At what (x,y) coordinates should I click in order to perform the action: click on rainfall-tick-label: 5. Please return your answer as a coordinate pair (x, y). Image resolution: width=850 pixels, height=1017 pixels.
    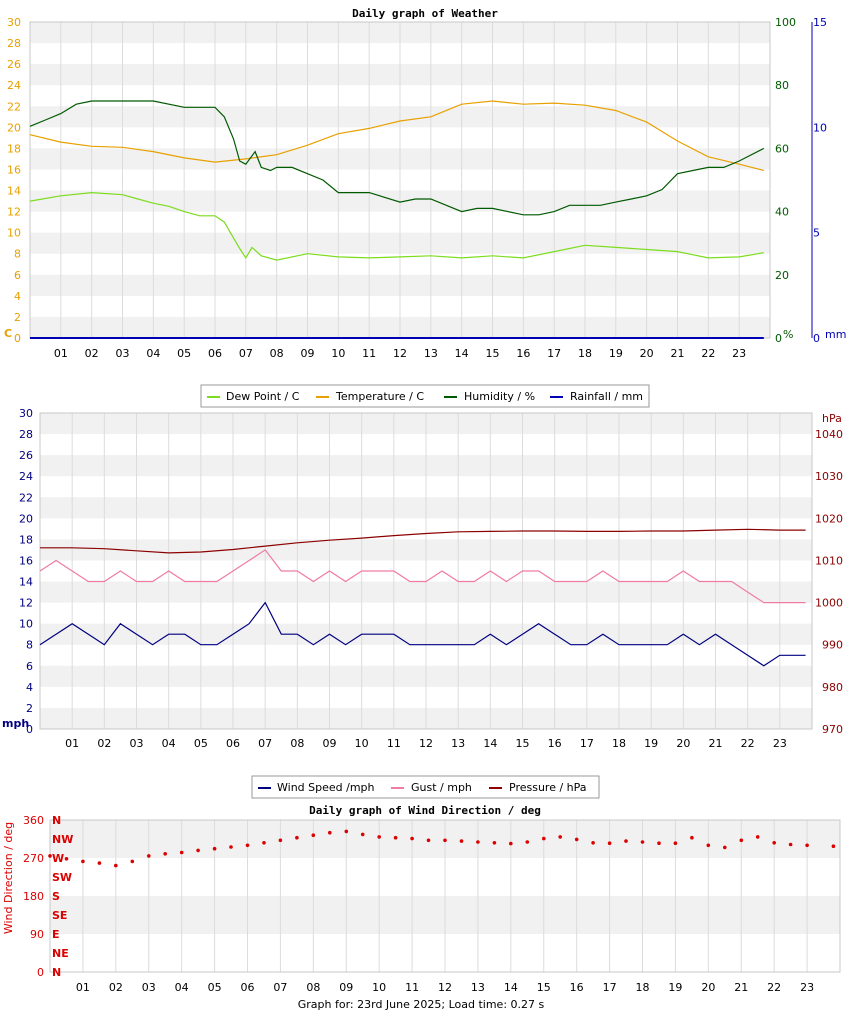
    Looking at the image, I should click on (816, 233).